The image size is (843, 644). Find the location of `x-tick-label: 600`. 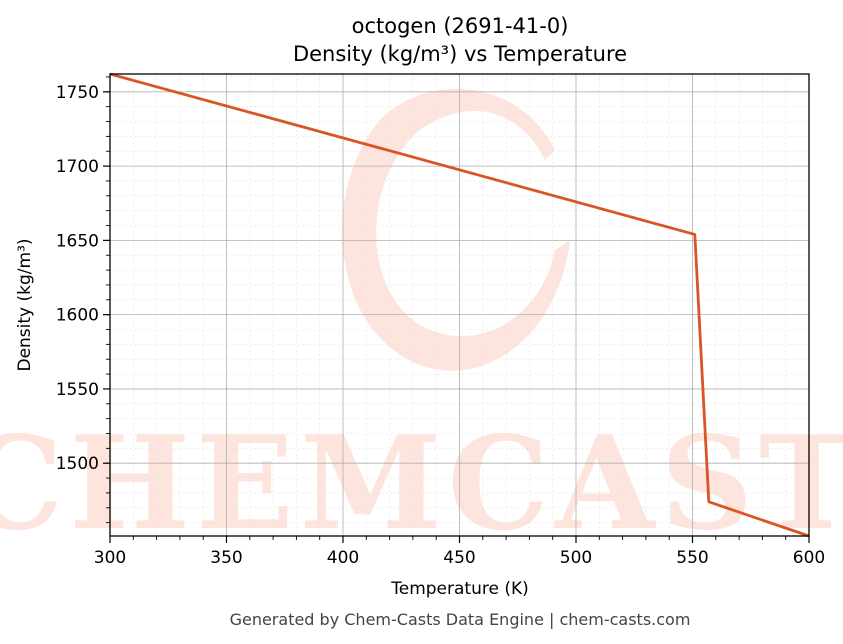

x-tick-label: 600 is located at coordinates (809, 558).